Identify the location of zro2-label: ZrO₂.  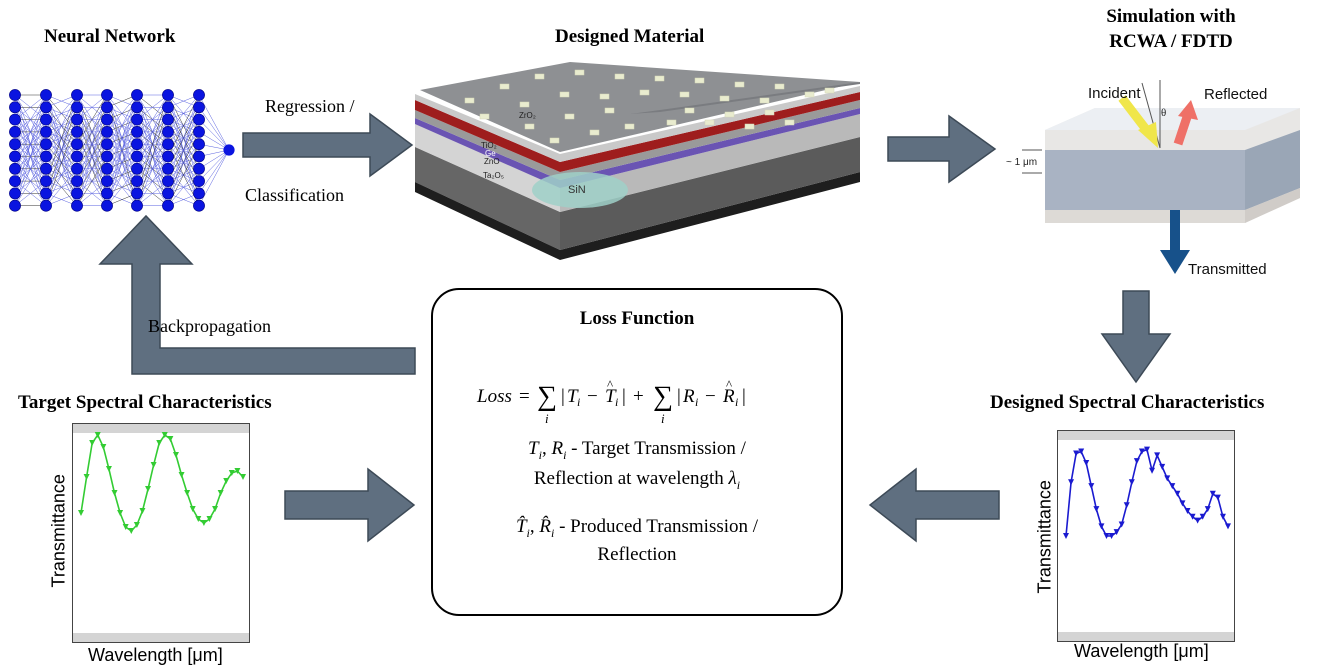
(527, 115).